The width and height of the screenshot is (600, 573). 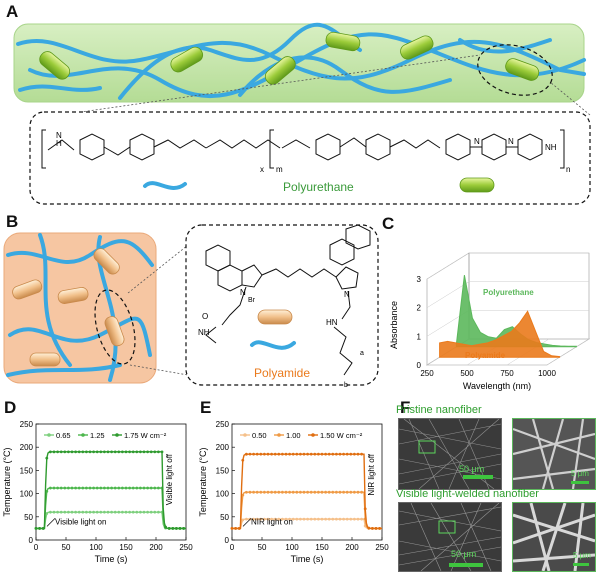 What do you see at coordinates (158, 269) in the screenshot?
I see `zoom-line-b-top` at bounding box center [158, 269].